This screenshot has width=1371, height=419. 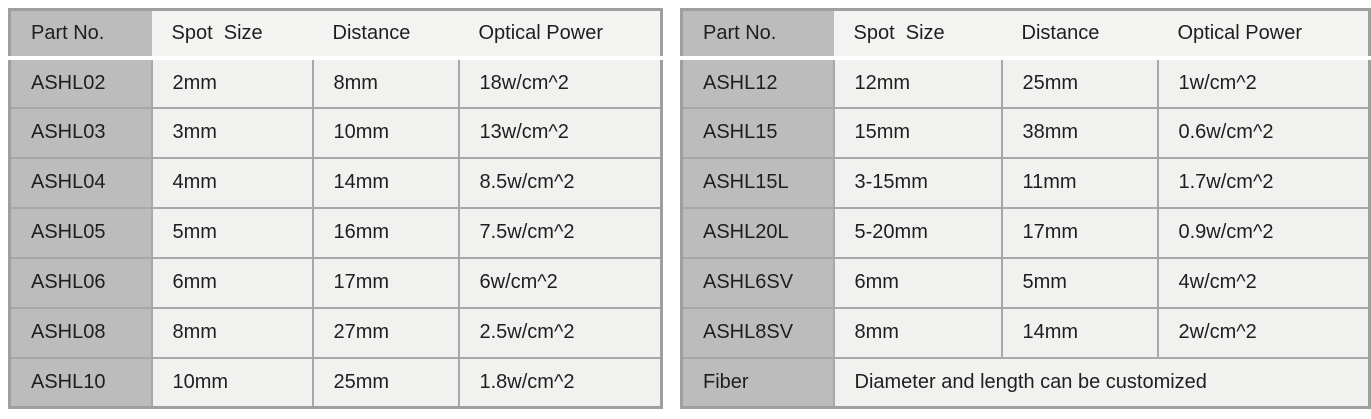 I want to click on table-row: ASHL04 4mm 14mm 8.5w/cm^2, so click(x=335, y=182).